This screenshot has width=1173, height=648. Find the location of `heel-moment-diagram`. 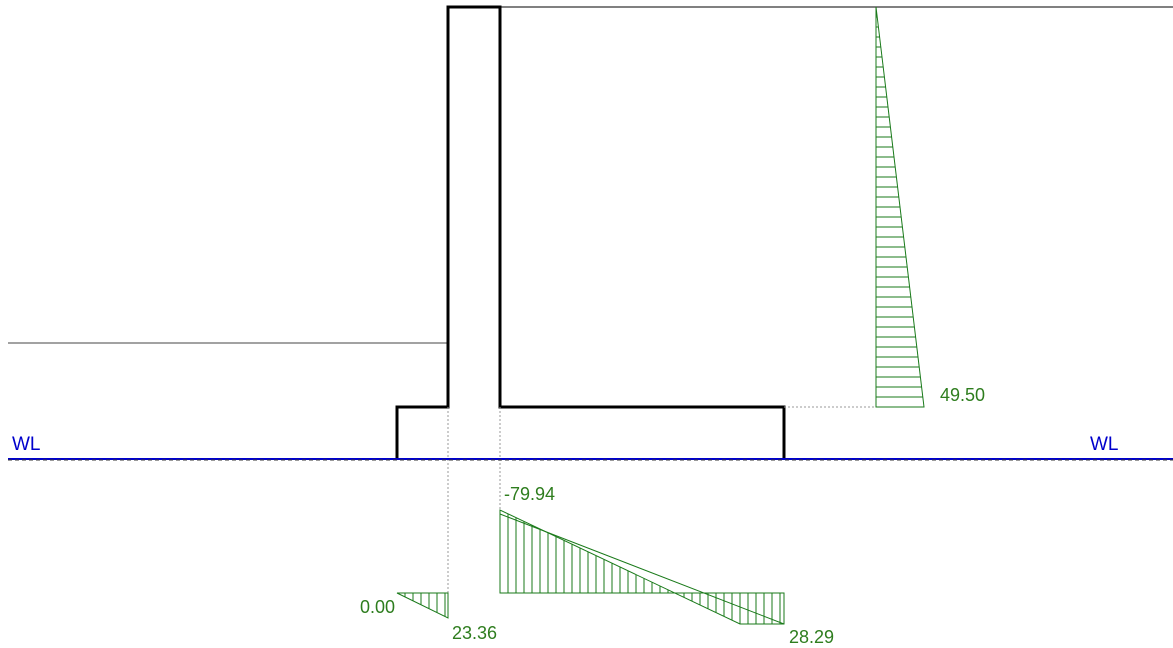

heel-moment-diagram is located at coordinates (642, 567).